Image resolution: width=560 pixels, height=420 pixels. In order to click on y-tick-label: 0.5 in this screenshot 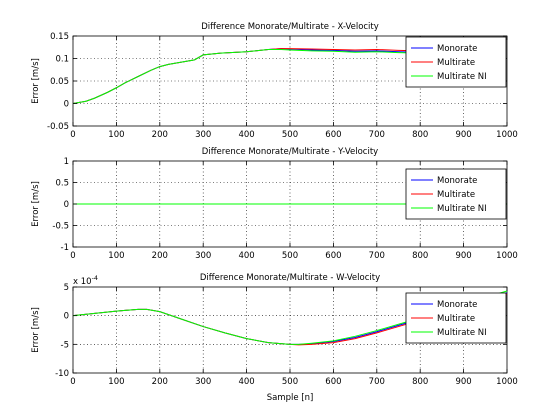, I will do `click(62, 184)`.